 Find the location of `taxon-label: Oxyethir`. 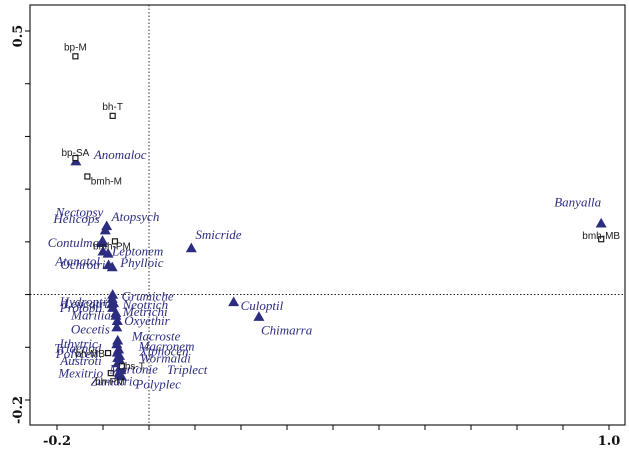

taxon-label: Oxyethir is located at coordinates (147, 320).